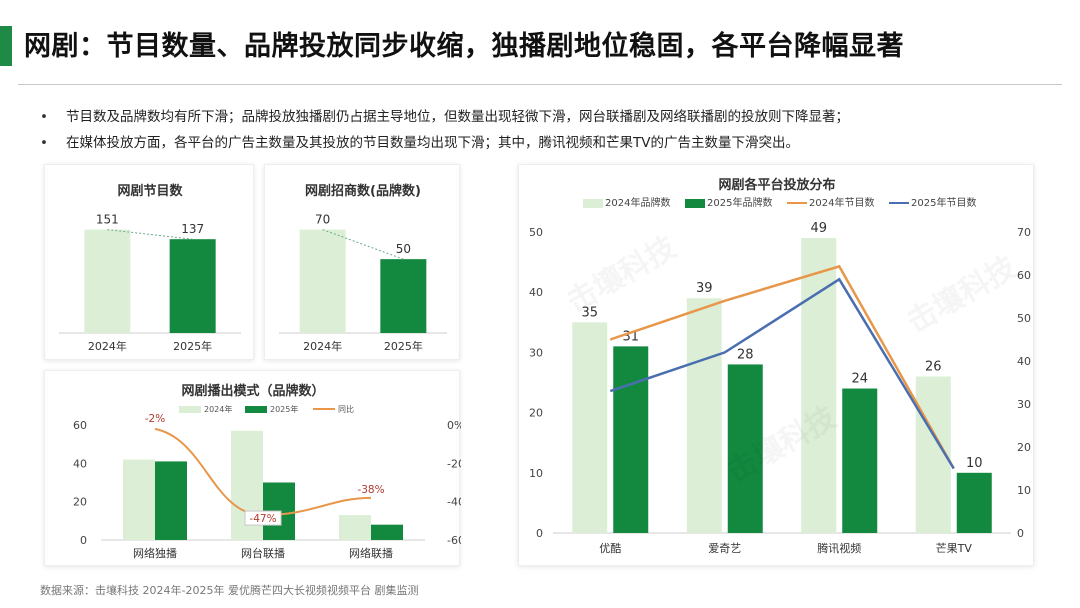 The image size is (1080, 608). I want to click on y2-tick-label: 0, so click(1020, 533).